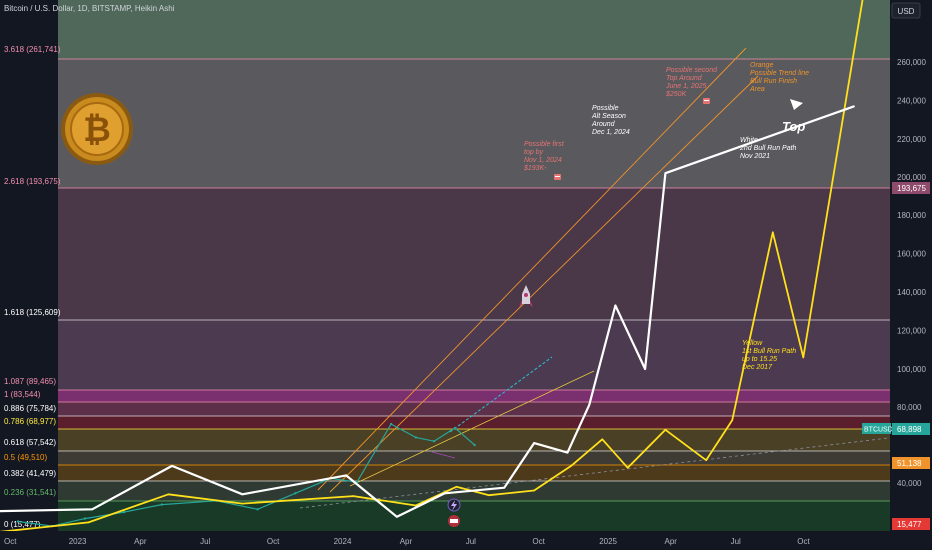 The height and width of the screenshot is (550, 932). What do you see at coordinates (501, 394) in the screenshot?
I see `teal-projection-line` at bounding box center [501, 394].